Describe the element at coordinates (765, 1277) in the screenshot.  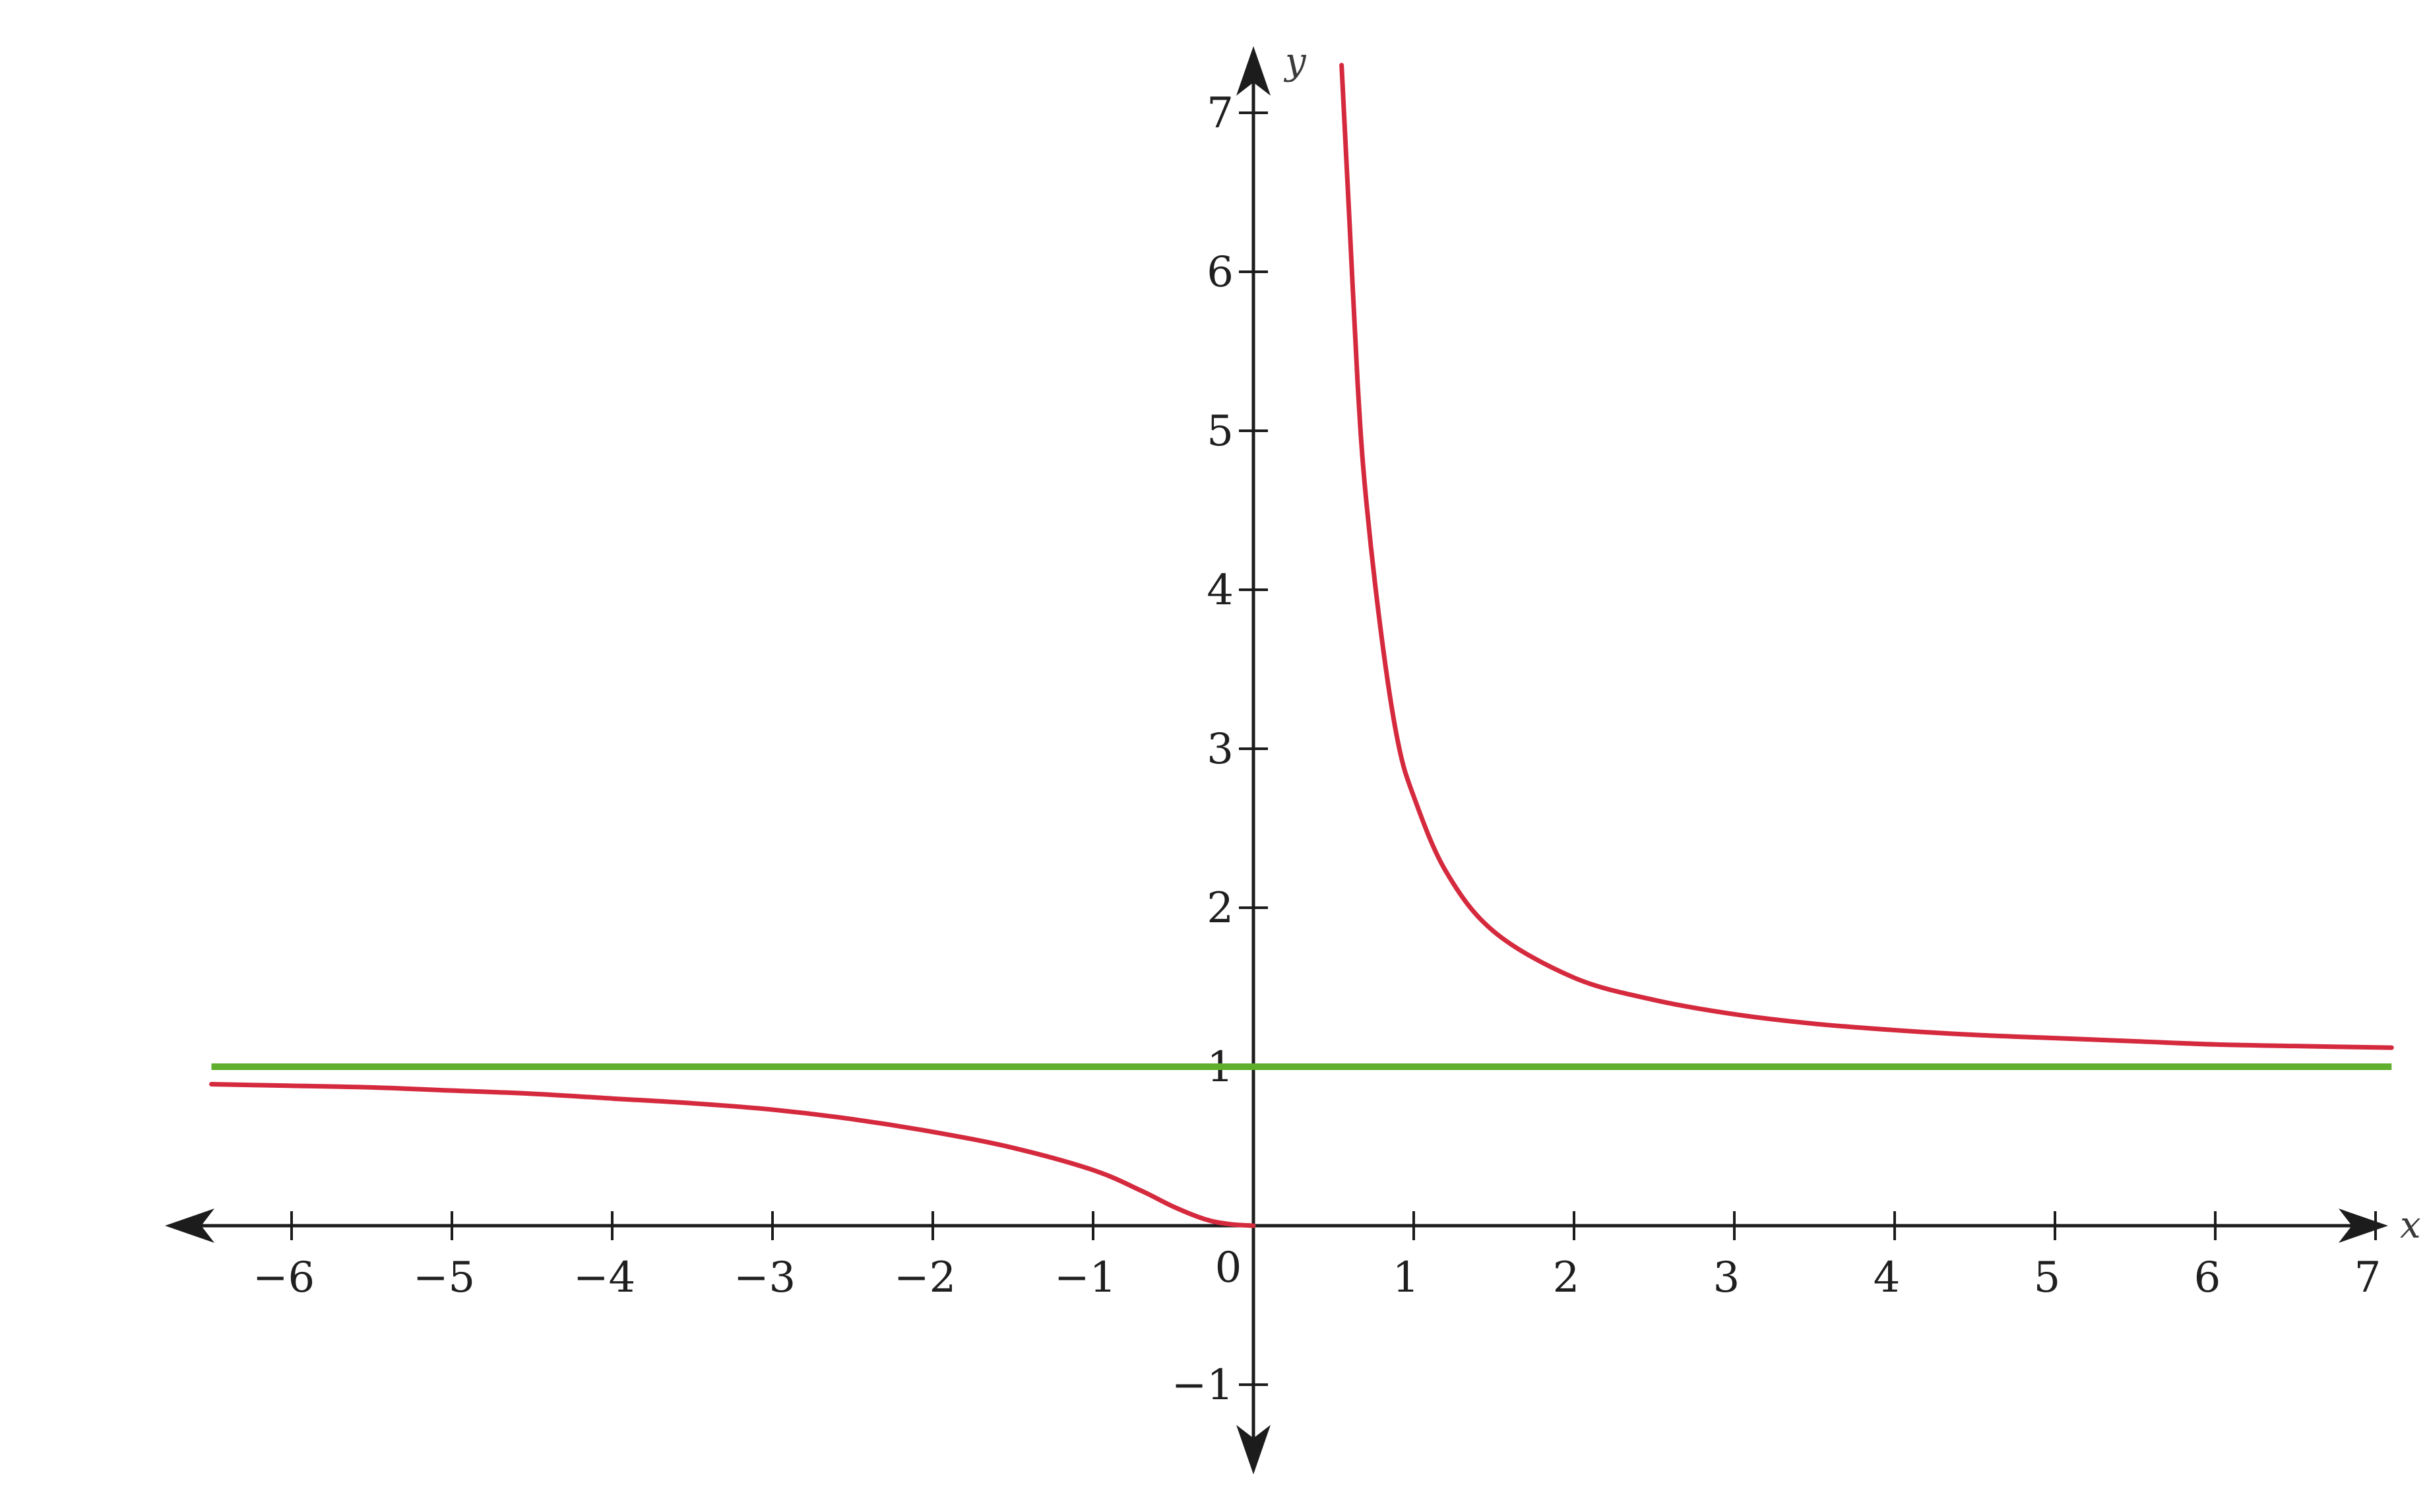
I see `x-tick-label: −3` at that location.